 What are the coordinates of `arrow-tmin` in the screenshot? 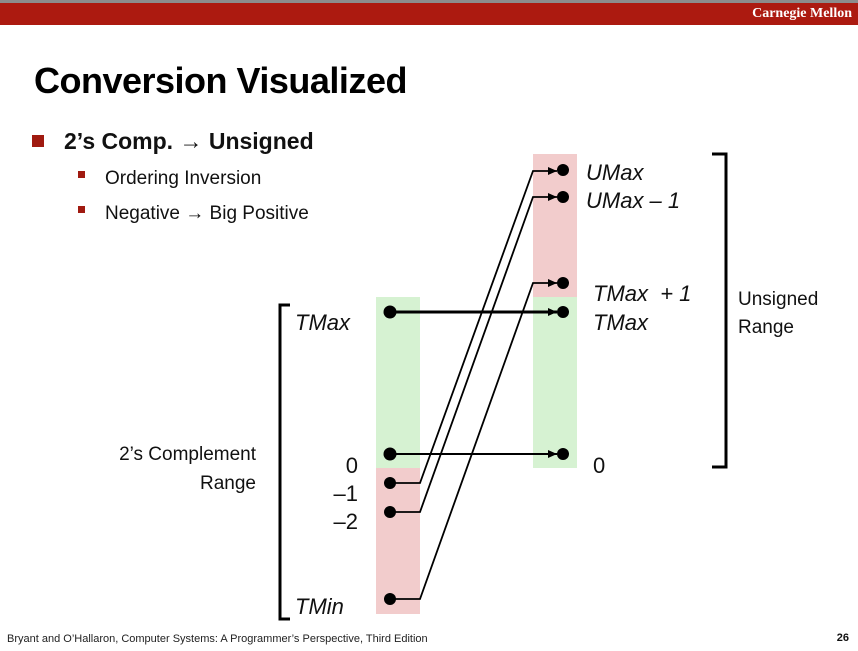 It's located at (473, 439).